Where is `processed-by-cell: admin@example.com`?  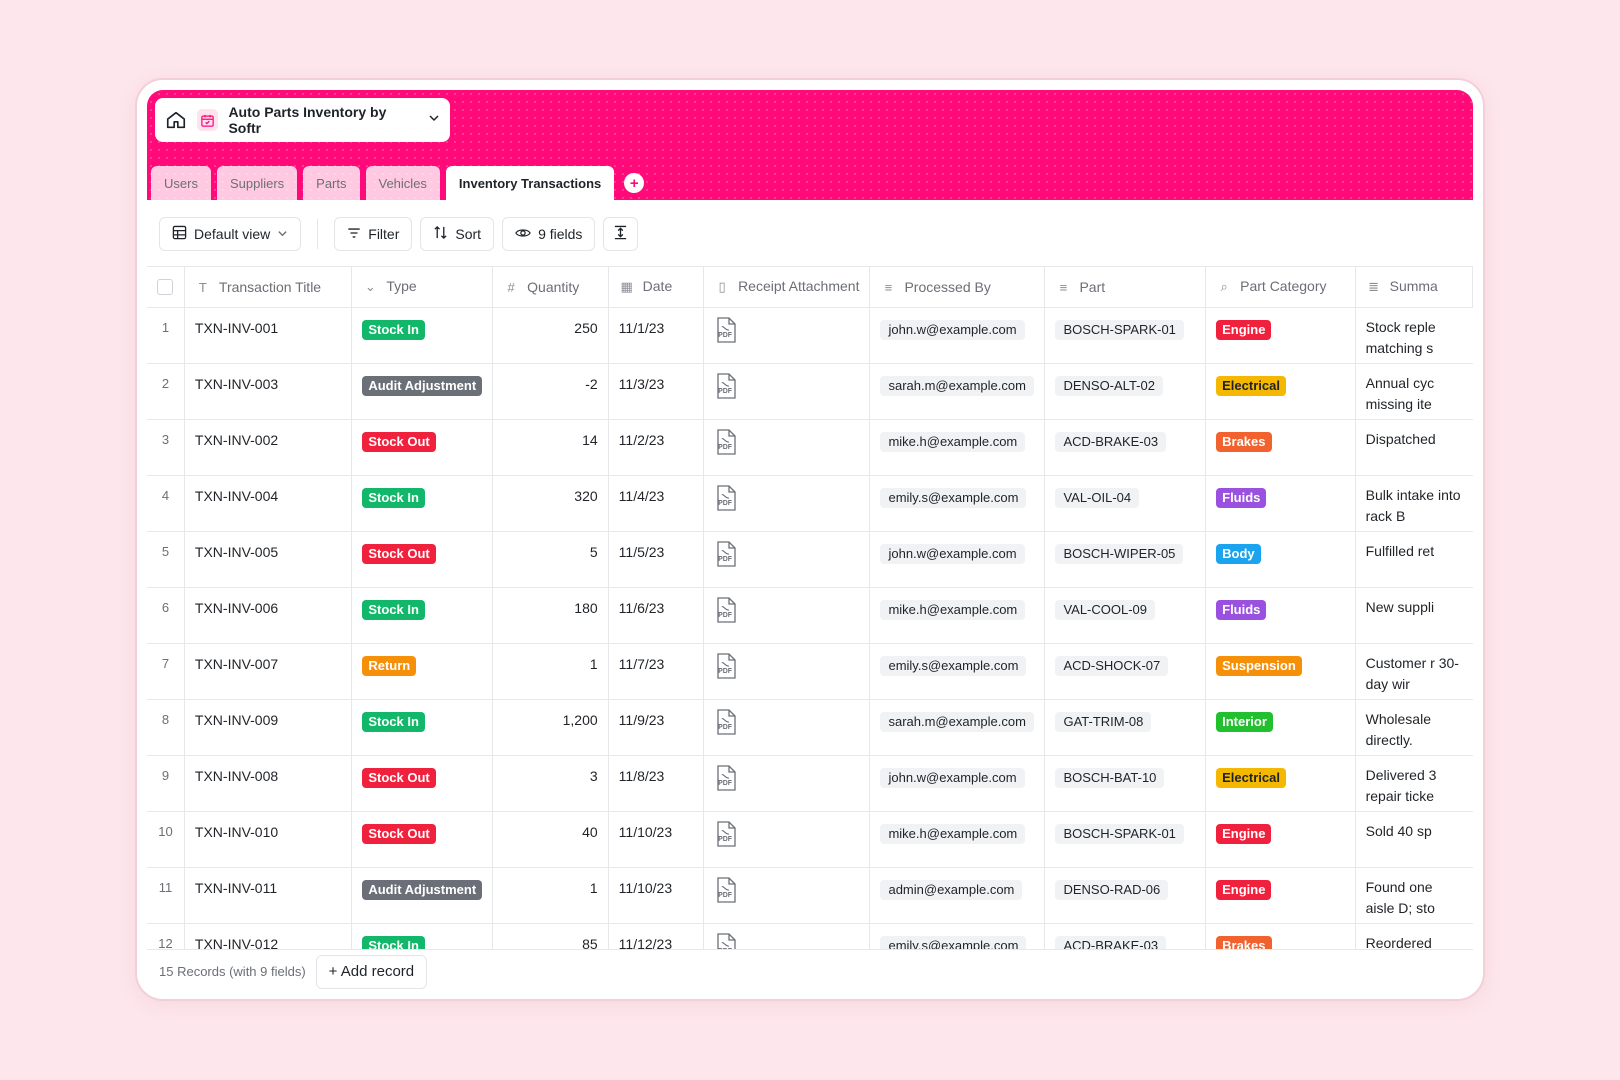
processed-by-cell: admin@example.com is located at coordinates (957, 895).